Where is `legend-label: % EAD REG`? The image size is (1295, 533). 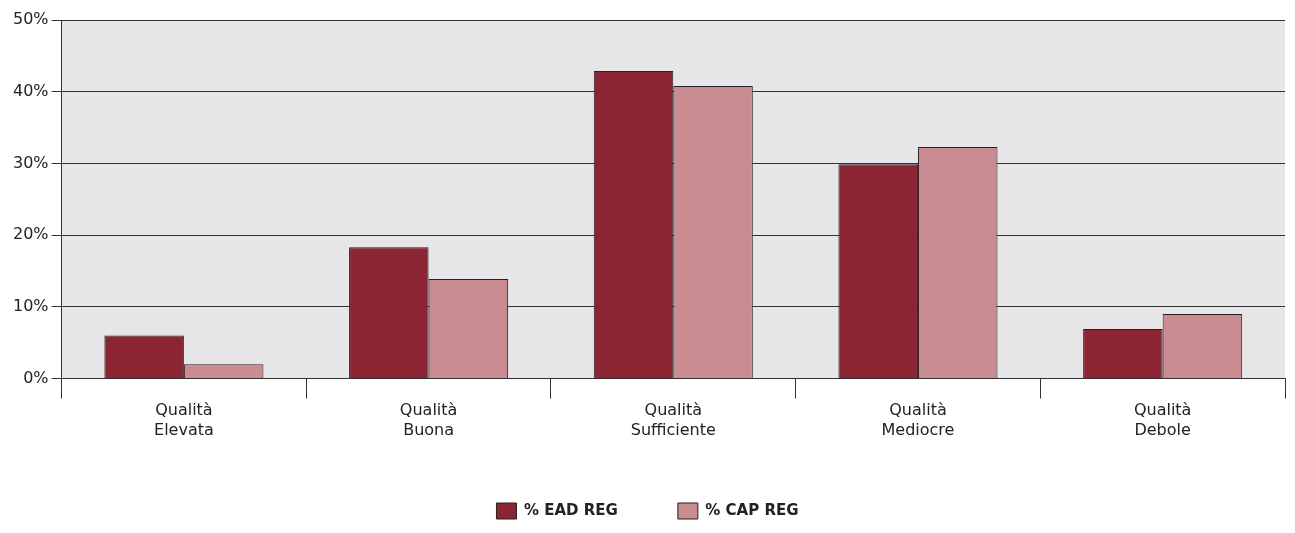 legend-label: % EAD REG is located at coordinates (570, 509).